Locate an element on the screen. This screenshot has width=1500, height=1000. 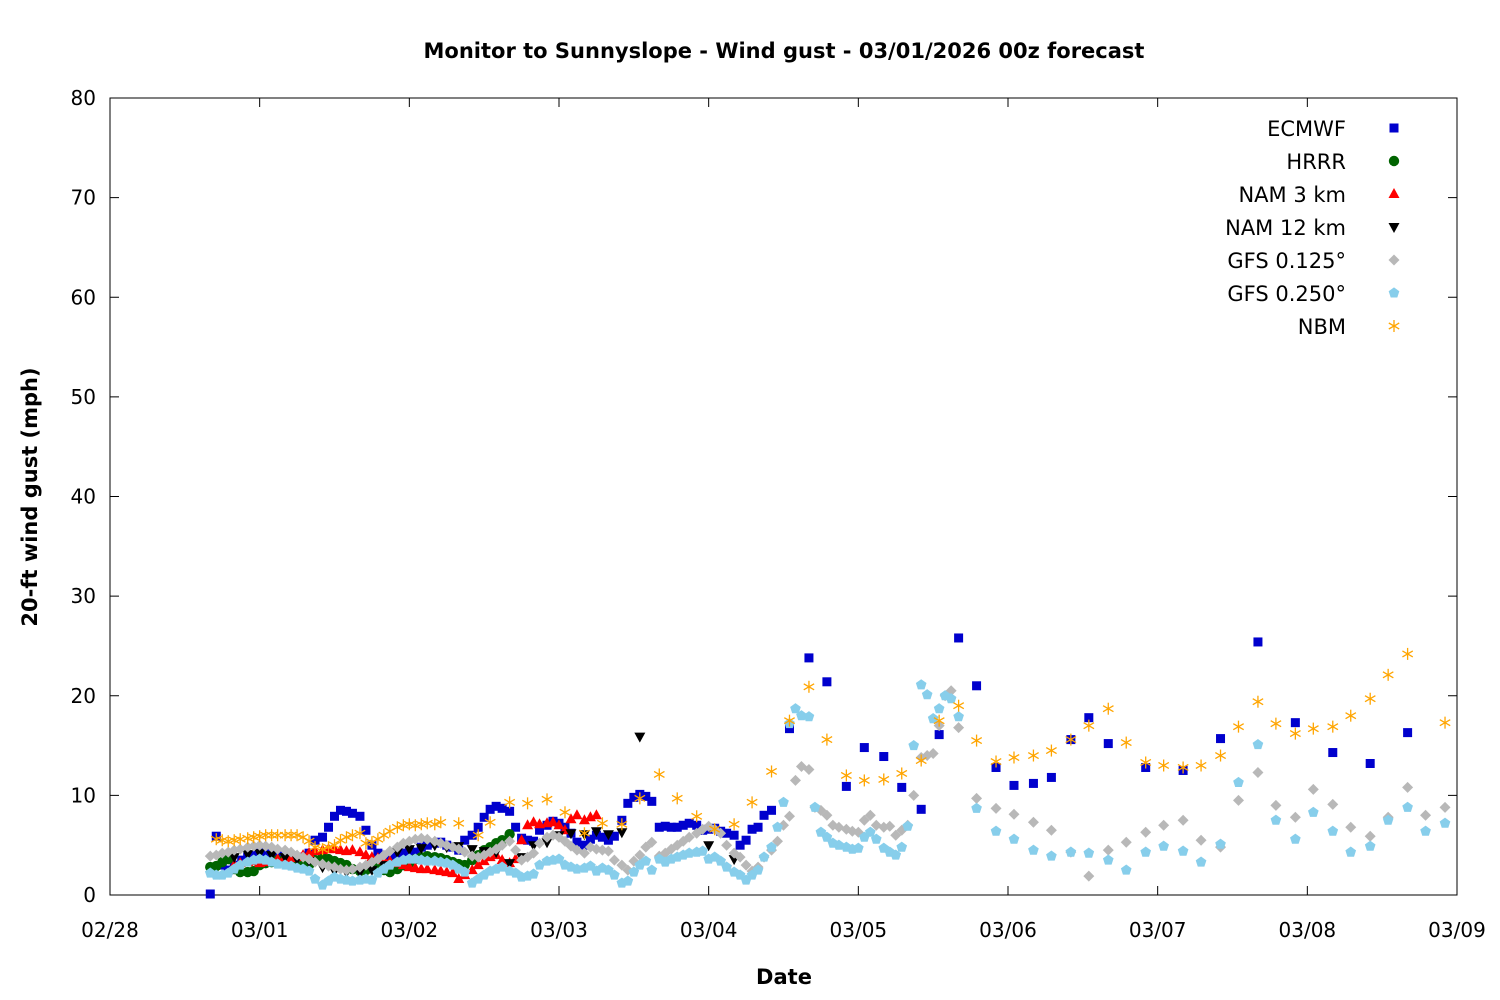
y-axis-label: 20-ft wind gust (mph) is located at coordinates (30, 496).